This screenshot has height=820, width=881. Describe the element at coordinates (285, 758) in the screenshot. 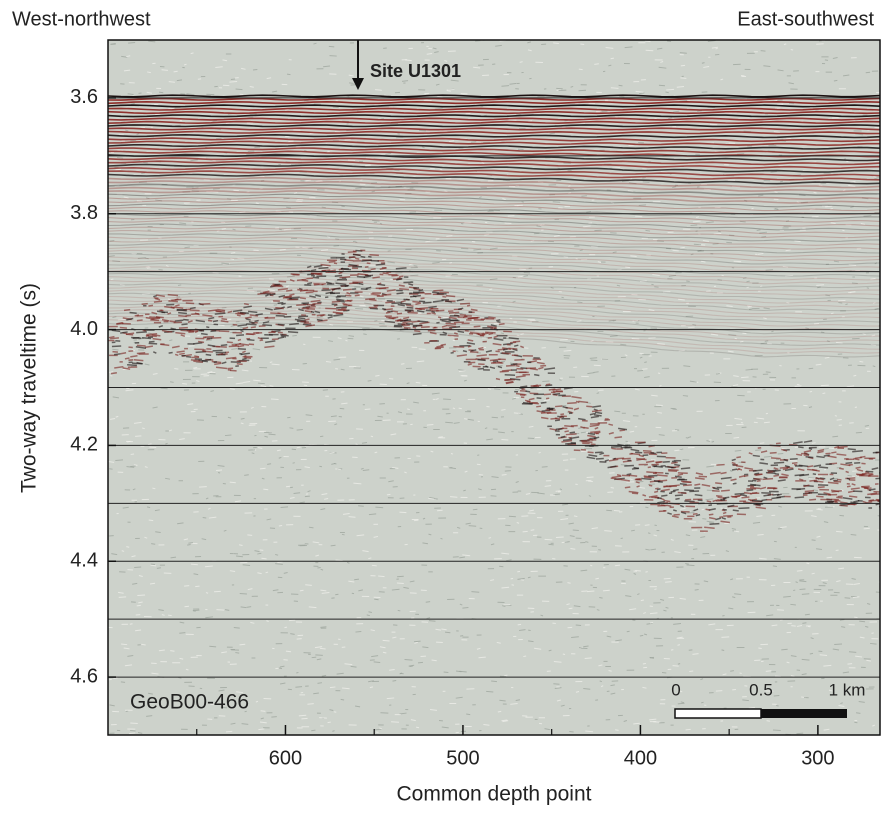

I see `x-tick-label: 600` at that location.